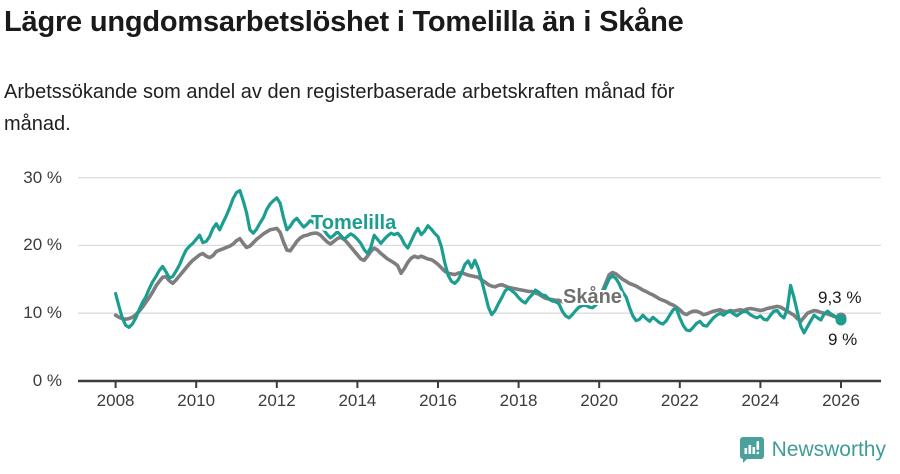 The image size is (900, 474). I want to click on y-axis-label: 10 %, so click(42, 313).